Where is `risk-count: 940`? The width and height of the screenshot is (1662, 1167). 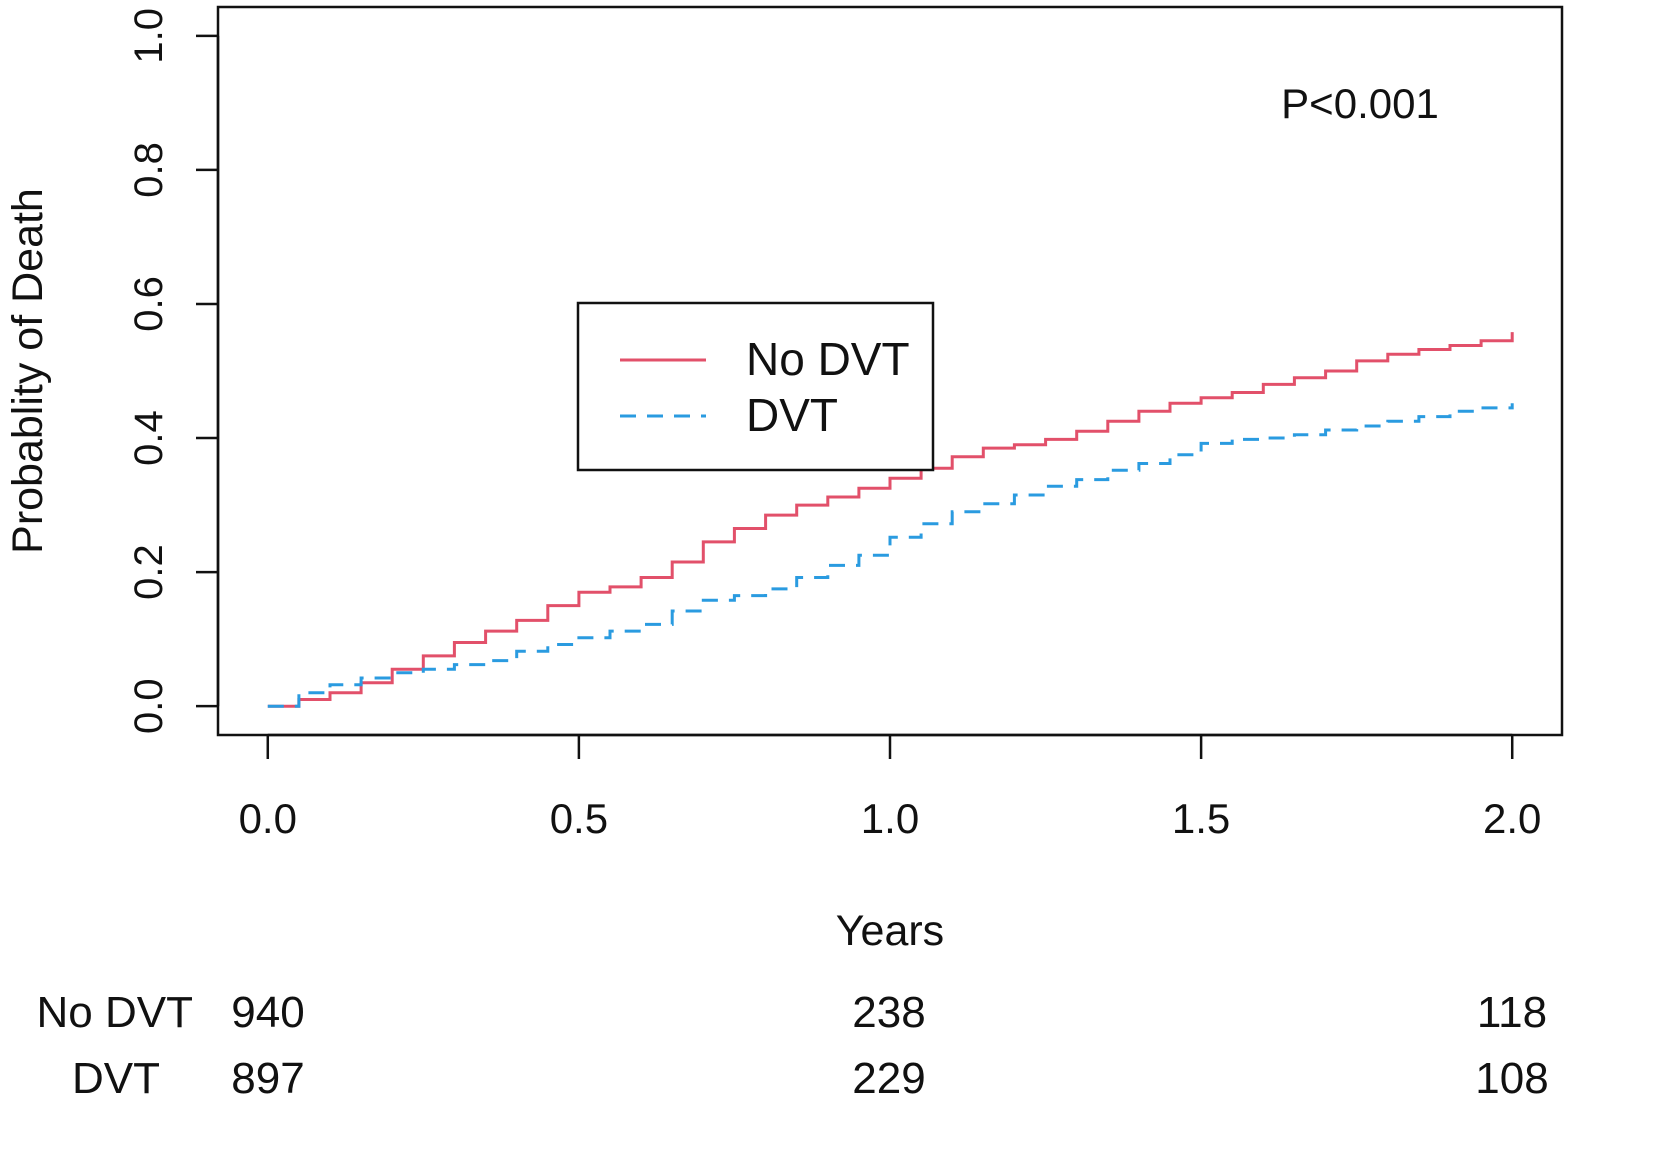
risk-count: 940 is located at coordinates (267, 1012).